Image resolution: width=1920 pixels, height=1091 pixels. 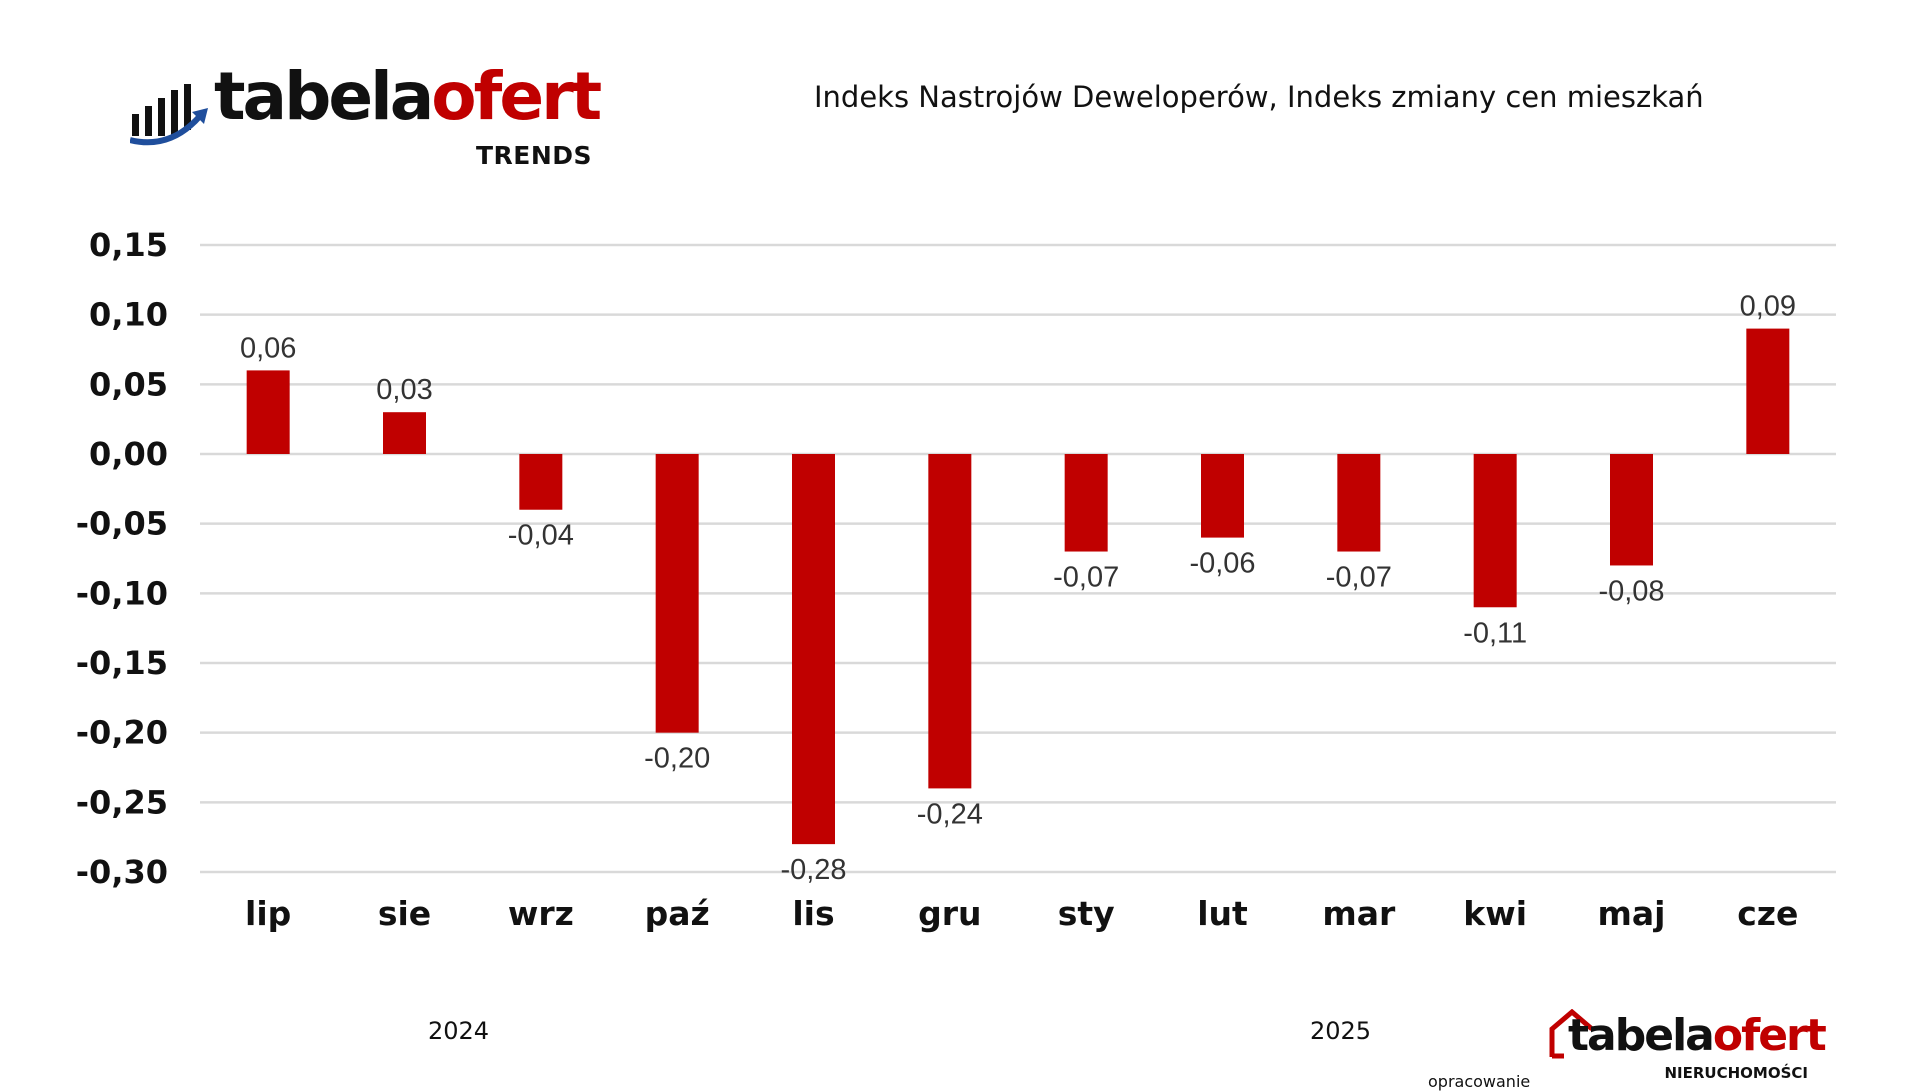 I want to click on data-label: -0,08, so click(x=1631, y=591).